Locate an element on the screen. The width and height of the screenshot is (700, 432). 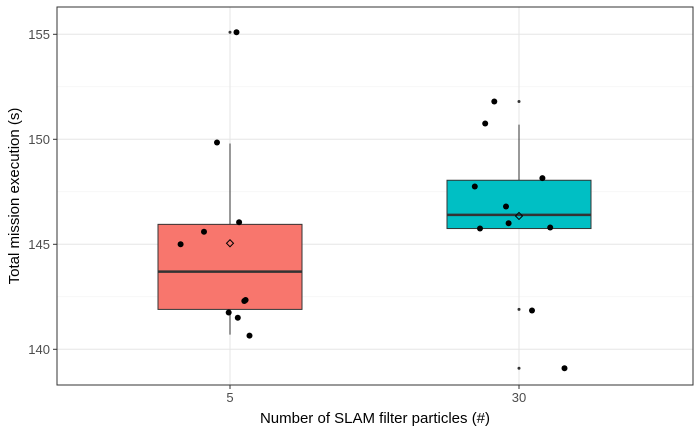
y-tick-label: 145 is located at coordinates (39, 244).